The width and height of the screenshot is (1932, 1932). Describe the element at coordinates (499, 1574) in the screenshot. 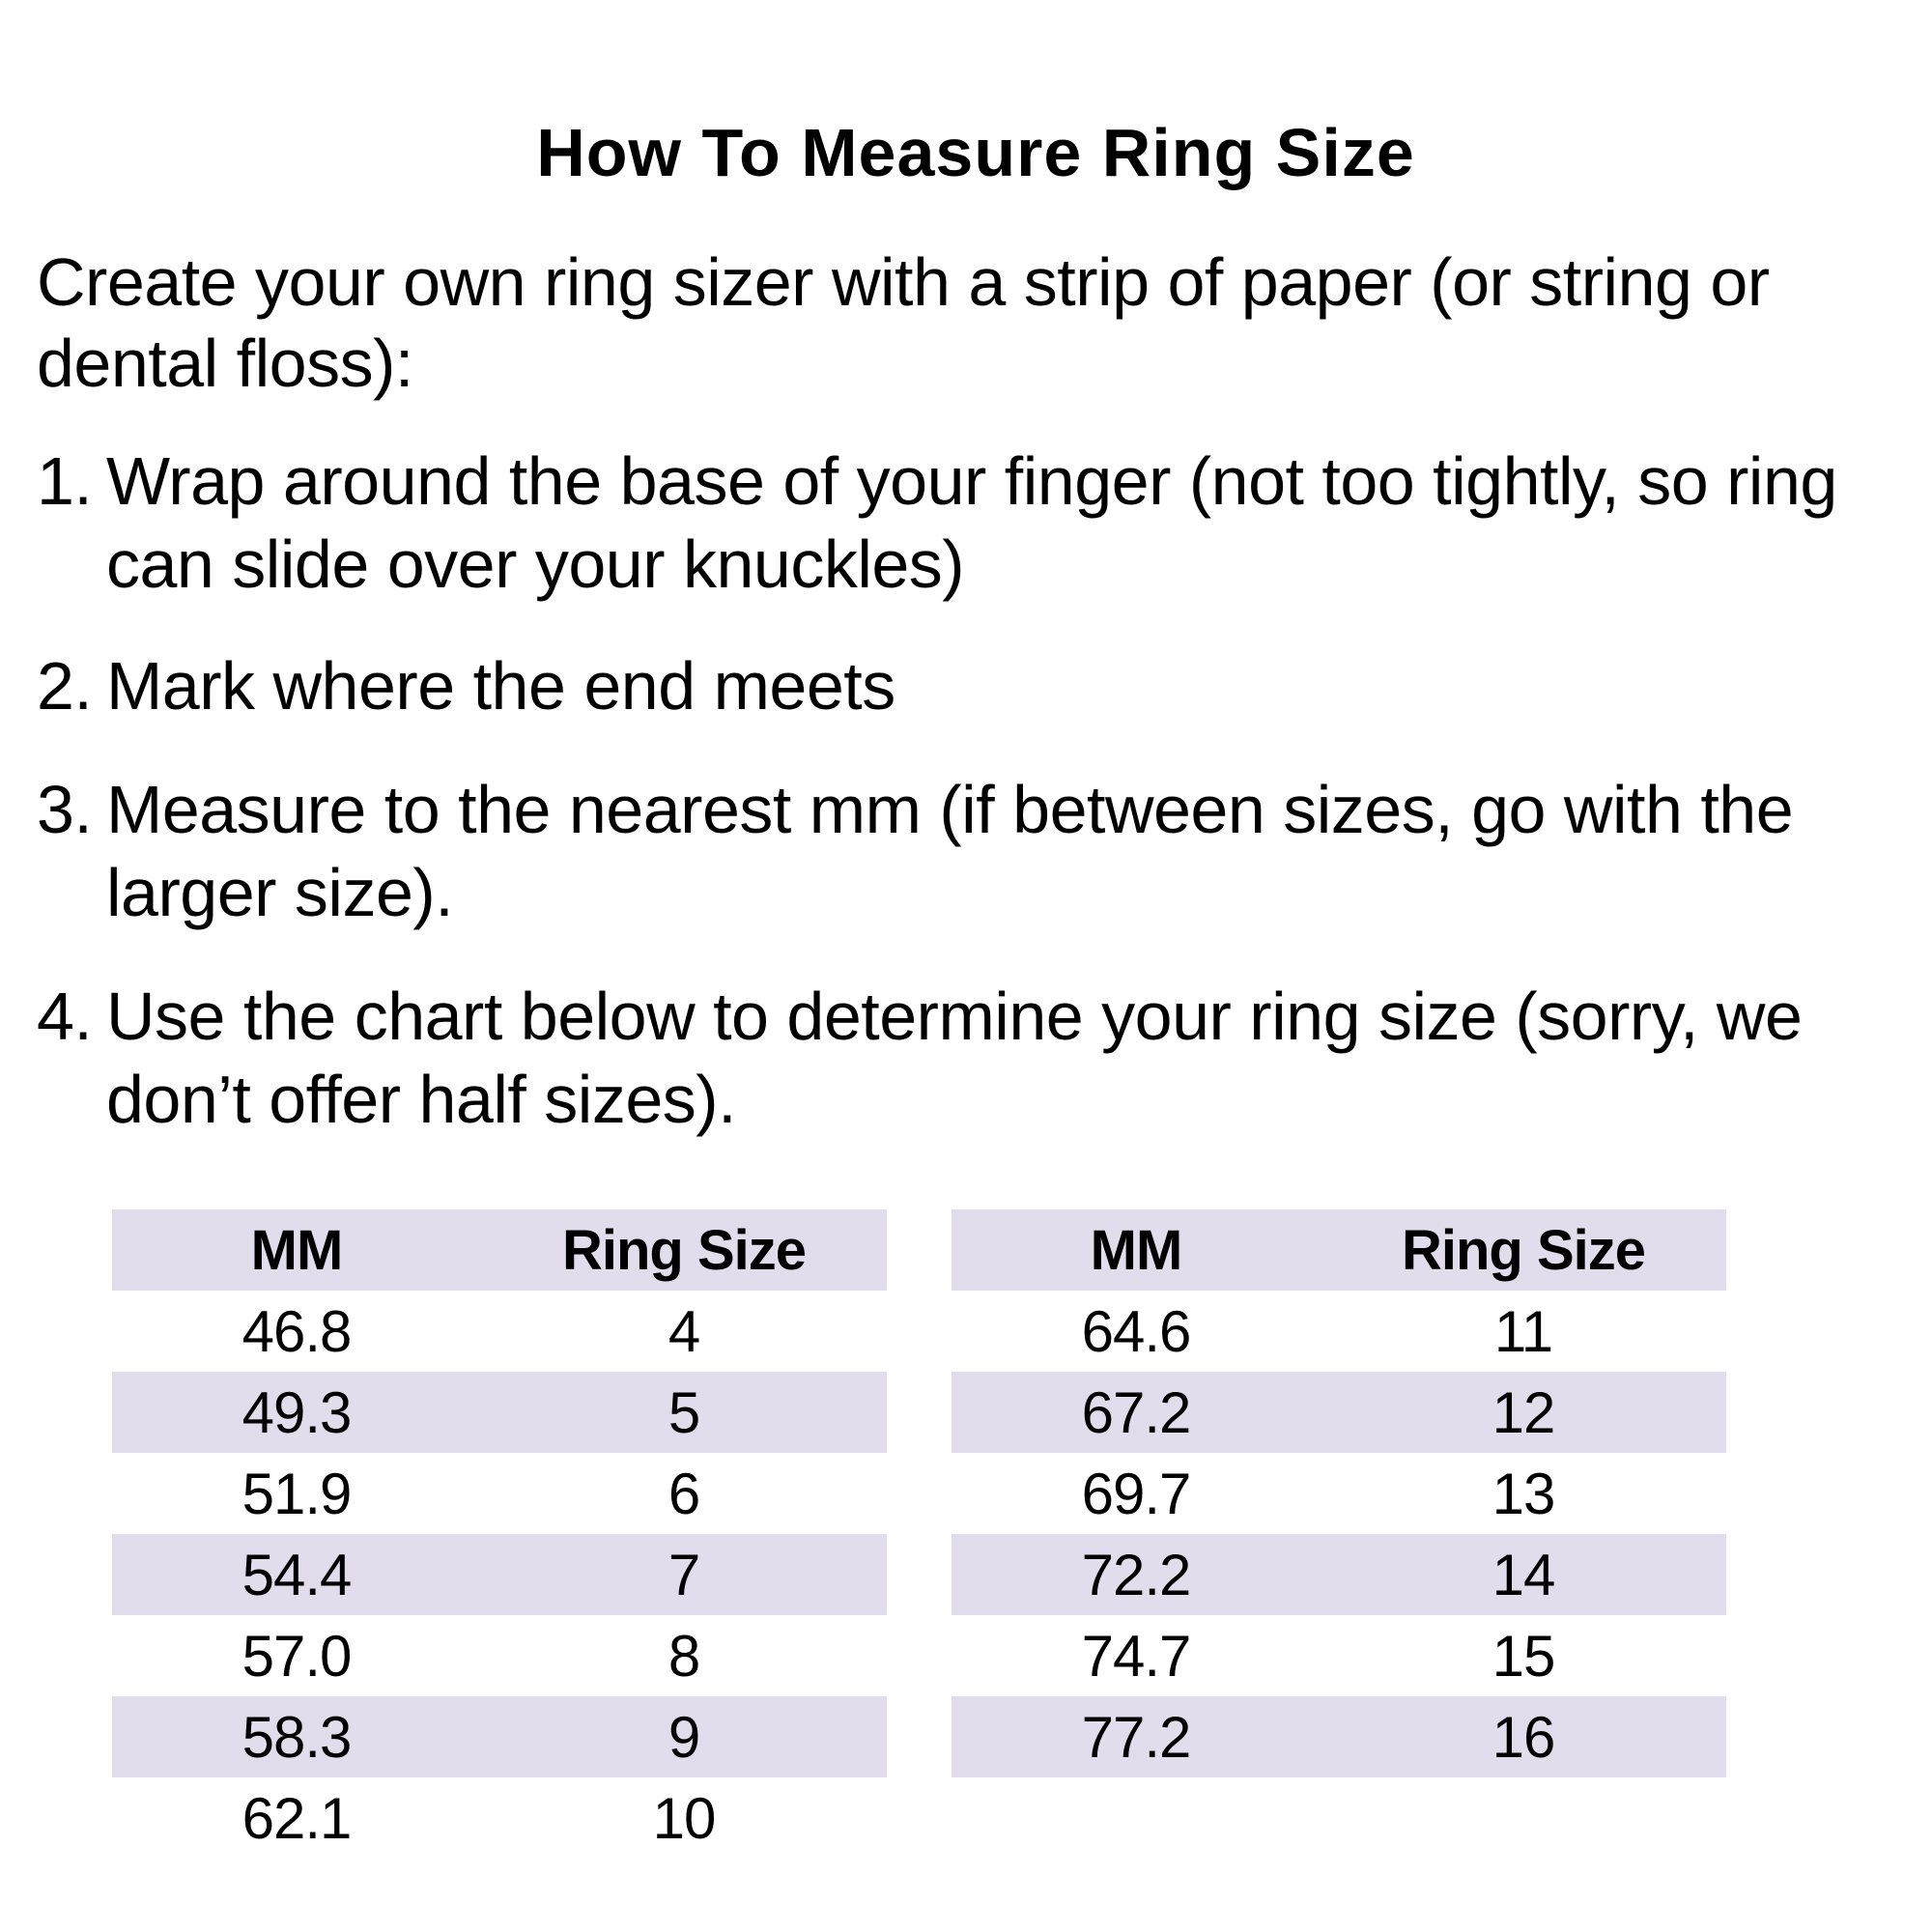

I see `table-row: 54.4 7` at that location.